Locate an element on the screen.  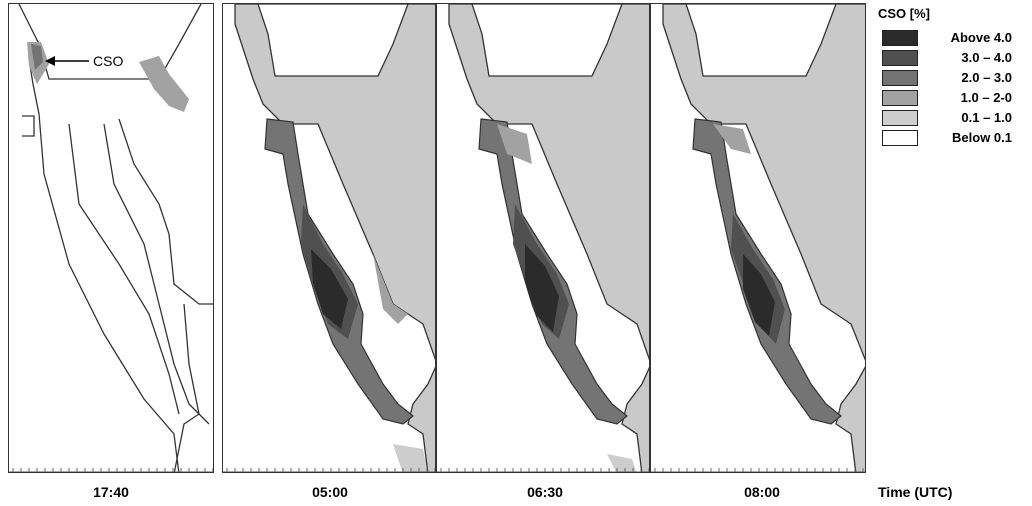
time-label-1: 17:40 is located at coordinates (111, 492).